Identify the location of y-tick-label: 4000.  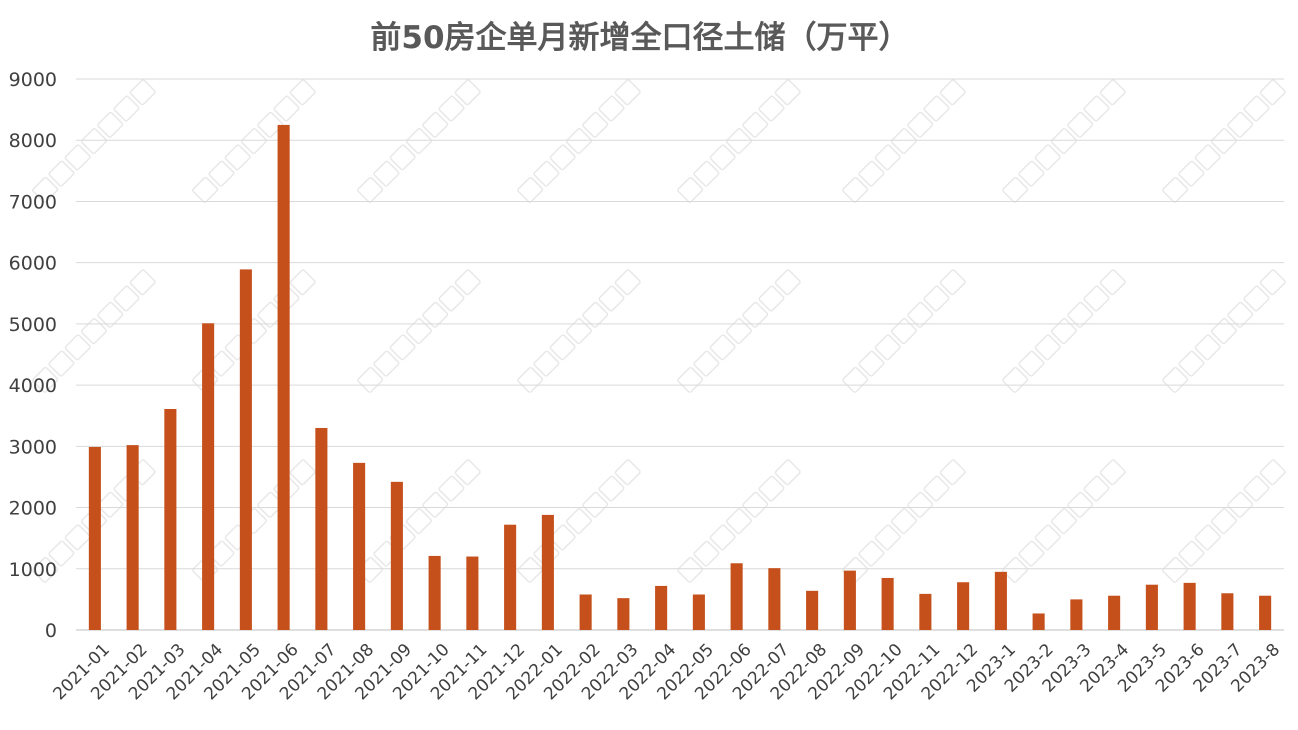
(33, 386).